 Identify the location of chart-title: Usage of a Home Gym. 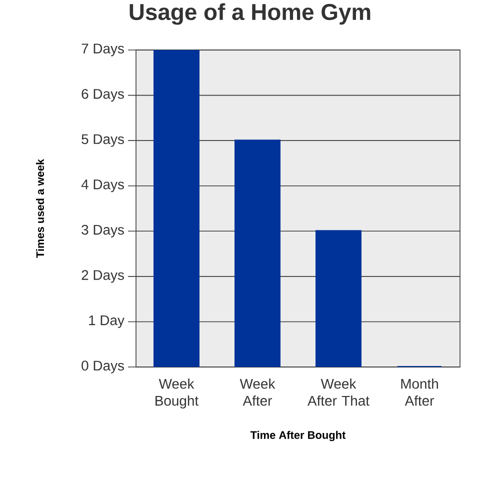
(250, 14).